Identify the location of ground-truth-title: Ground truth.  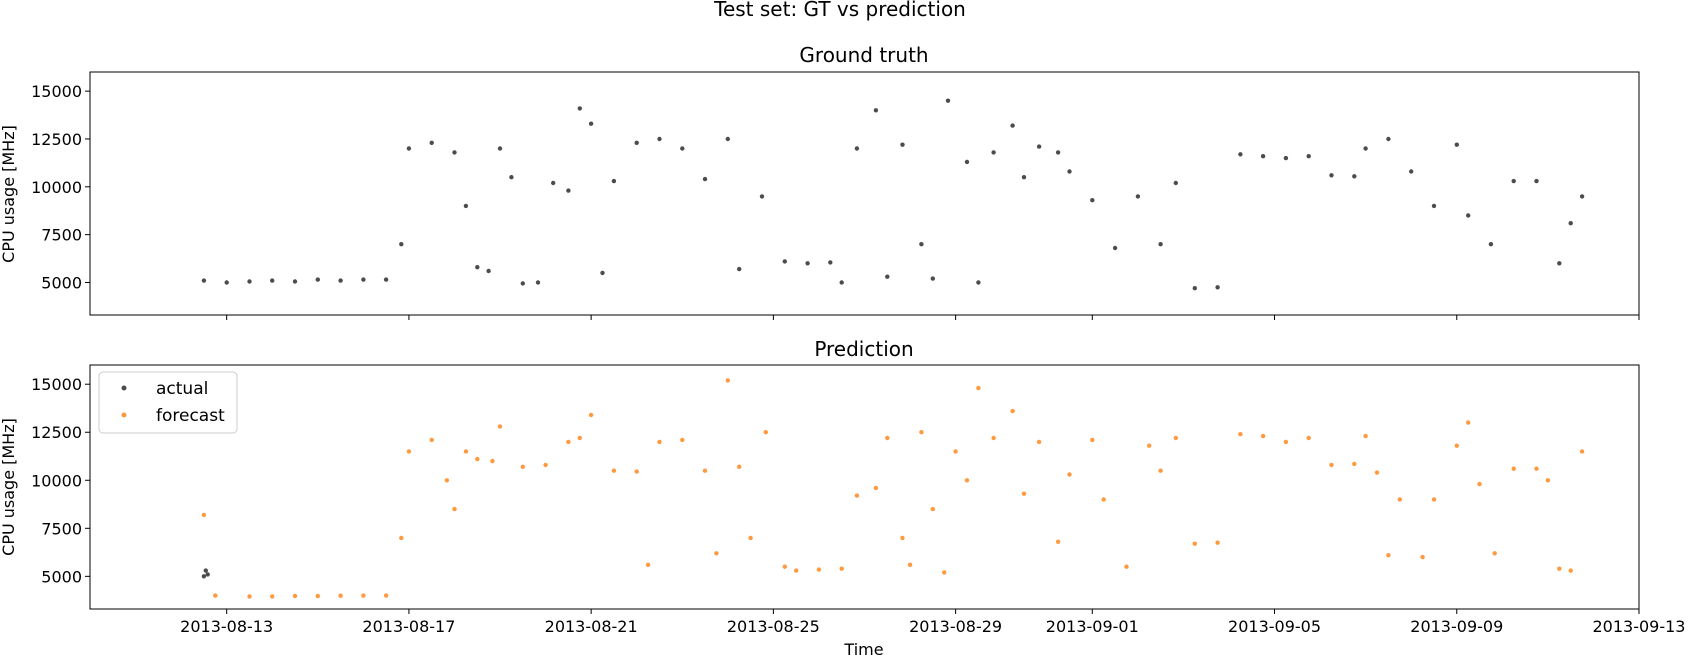
(863, 55).